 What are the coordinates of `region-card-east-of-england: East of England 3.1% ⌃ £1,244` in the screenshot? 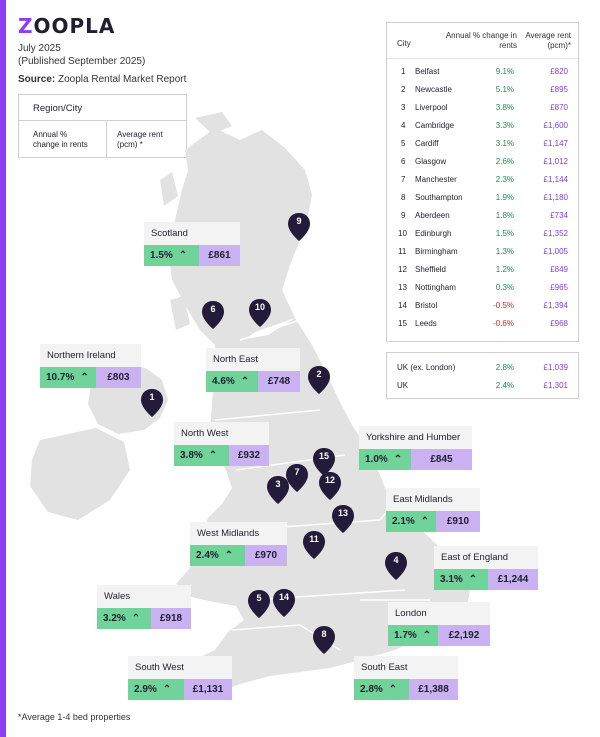 It's located at (486, 568).